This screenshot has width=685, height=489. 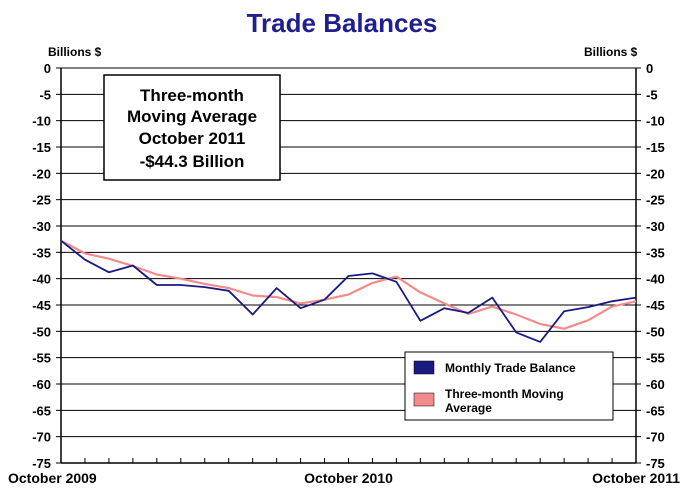 What do you see at coordinates (655, 147) in the screenshot?
I see `y-tick-label-right: -15` at bounding box center [655, 147].